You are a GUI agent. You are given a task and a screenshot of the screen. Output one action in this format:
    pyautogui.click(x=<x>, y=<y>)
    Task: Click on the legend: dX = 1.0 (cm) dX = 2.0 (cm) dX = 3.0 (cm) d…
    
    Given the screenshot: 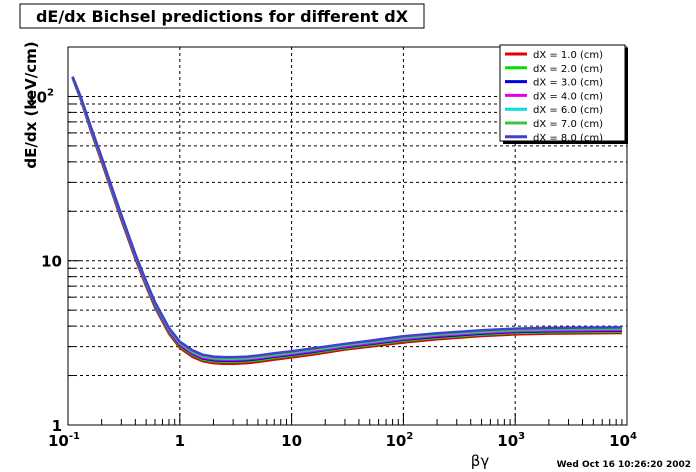 What is the action you would take?
    pyautogui.click(x=563, y=94)
    